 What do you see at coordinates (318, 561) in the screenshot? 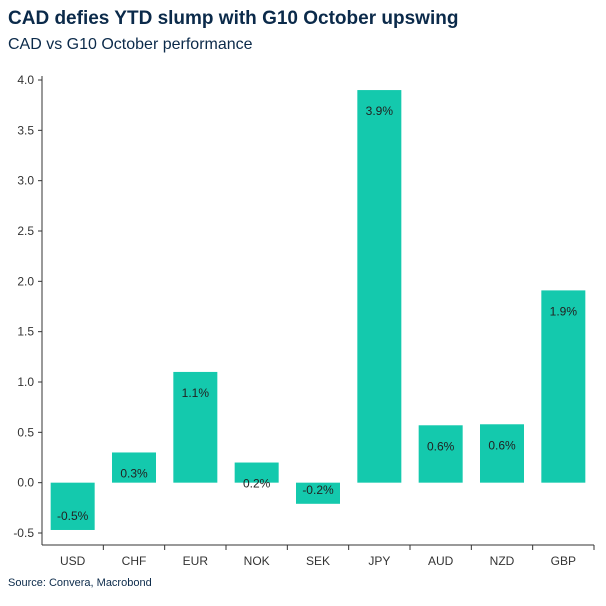
I see `x-tick-label: SEK` at bounding box center [318, 561].